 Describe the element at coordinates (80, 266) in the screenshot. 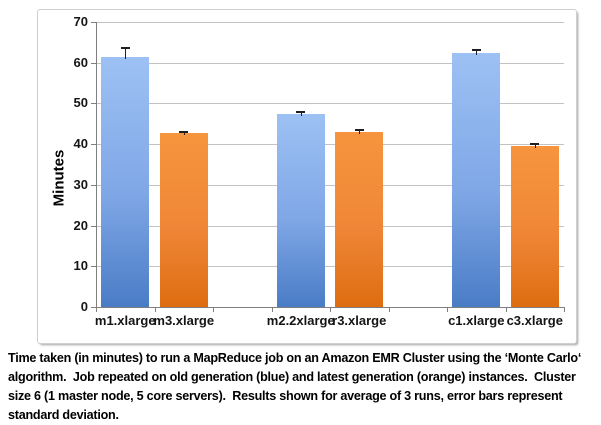

I see `y-tick-label: 10` at that location.